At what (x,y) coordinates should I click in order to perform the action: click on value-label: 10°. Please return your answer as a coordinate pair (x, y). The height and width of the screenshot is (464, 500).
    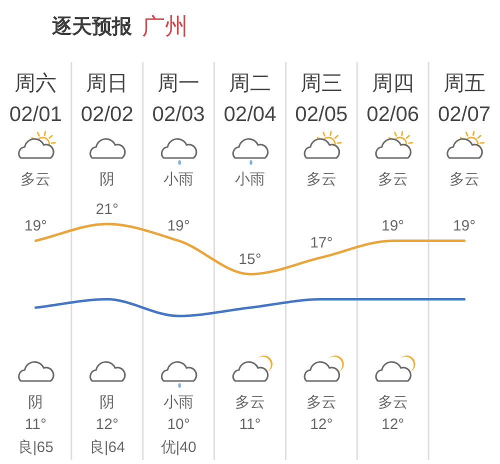
    Looking at the image, I should click on (178, 424).